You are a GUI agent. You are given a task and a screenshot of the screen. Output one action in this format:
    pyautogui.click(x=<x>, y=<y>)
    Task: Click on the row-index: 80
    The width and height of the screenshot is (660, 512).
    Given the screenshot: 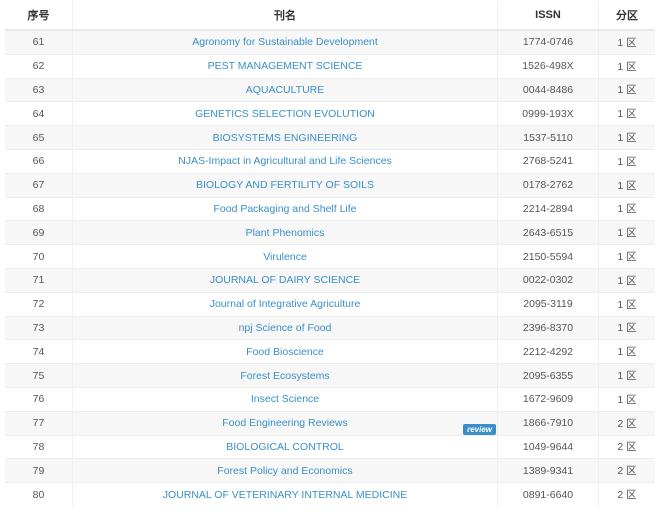 What is the action you would take?
    pyautogui.click(x=39, y=494)
    